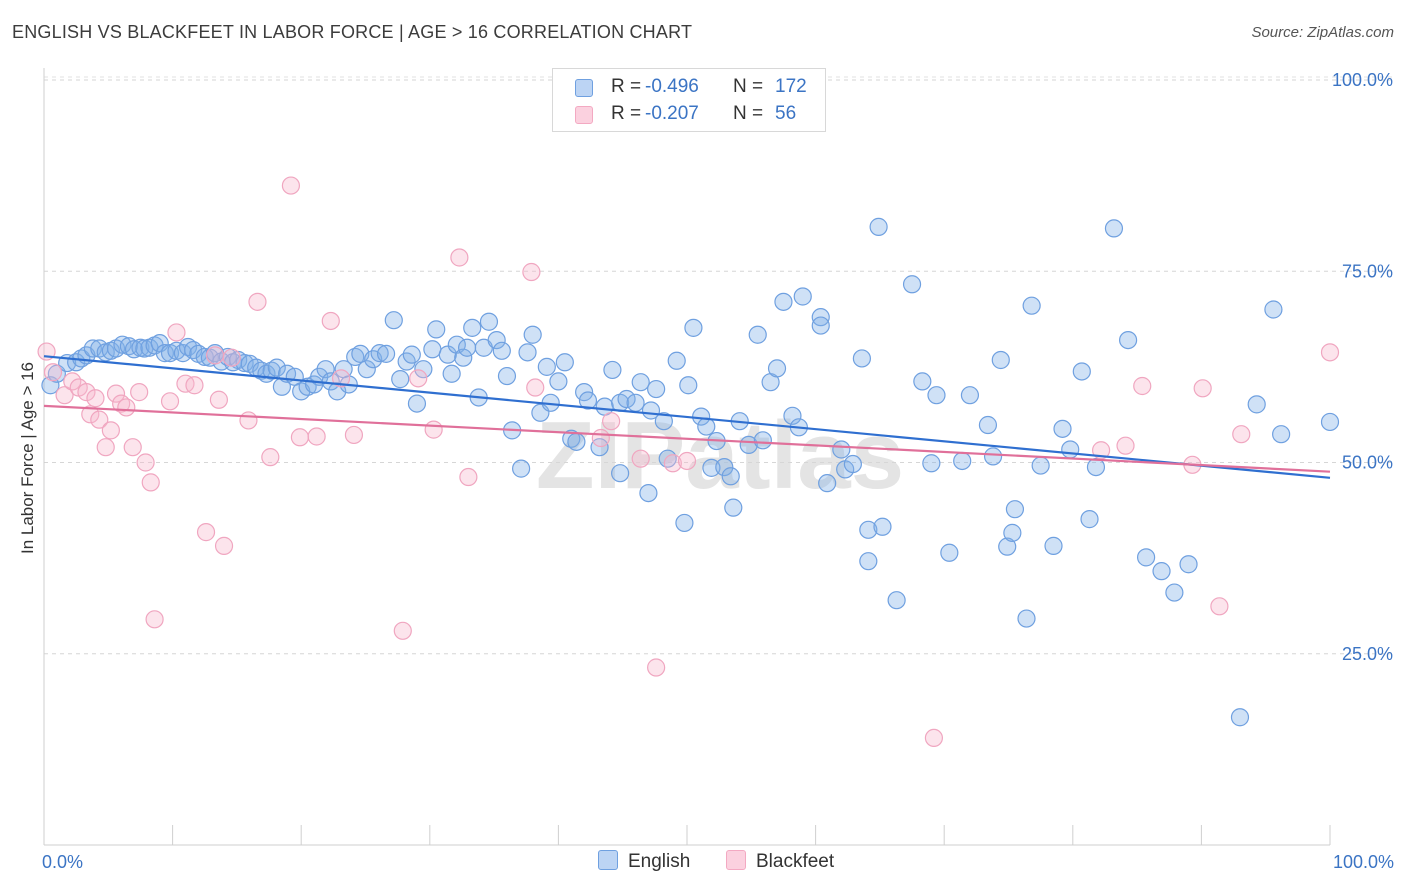  Describe the element at coordinates (1367, 271) in the screenshot. I see `y-tick-label: 75.0%` at that location.